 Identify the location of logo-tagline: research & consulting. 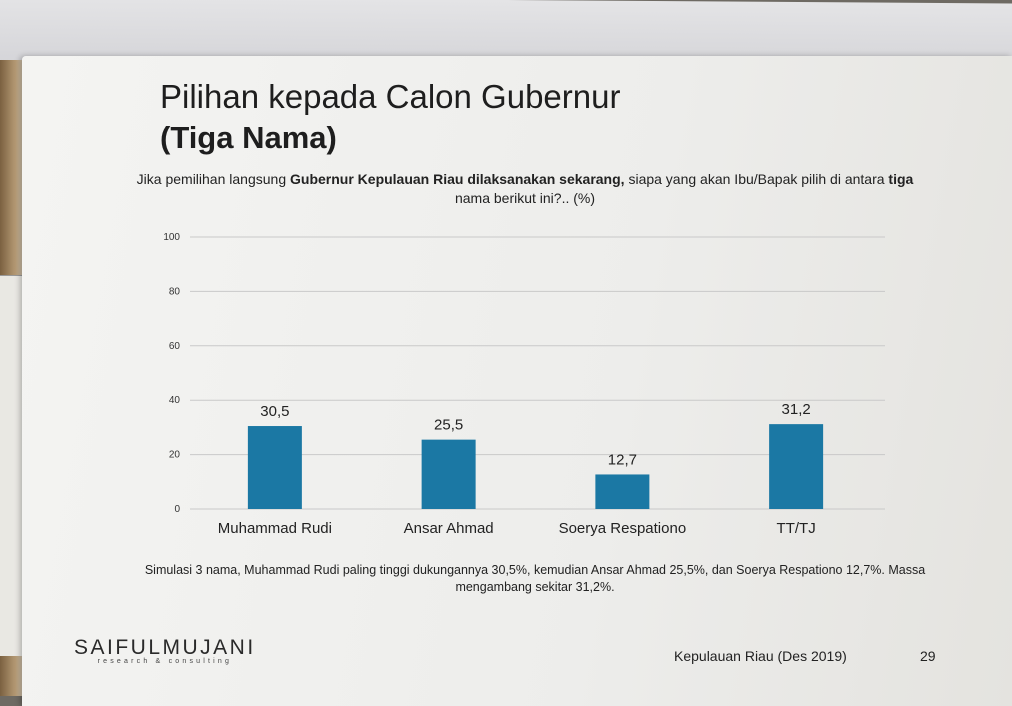
(165, 661).